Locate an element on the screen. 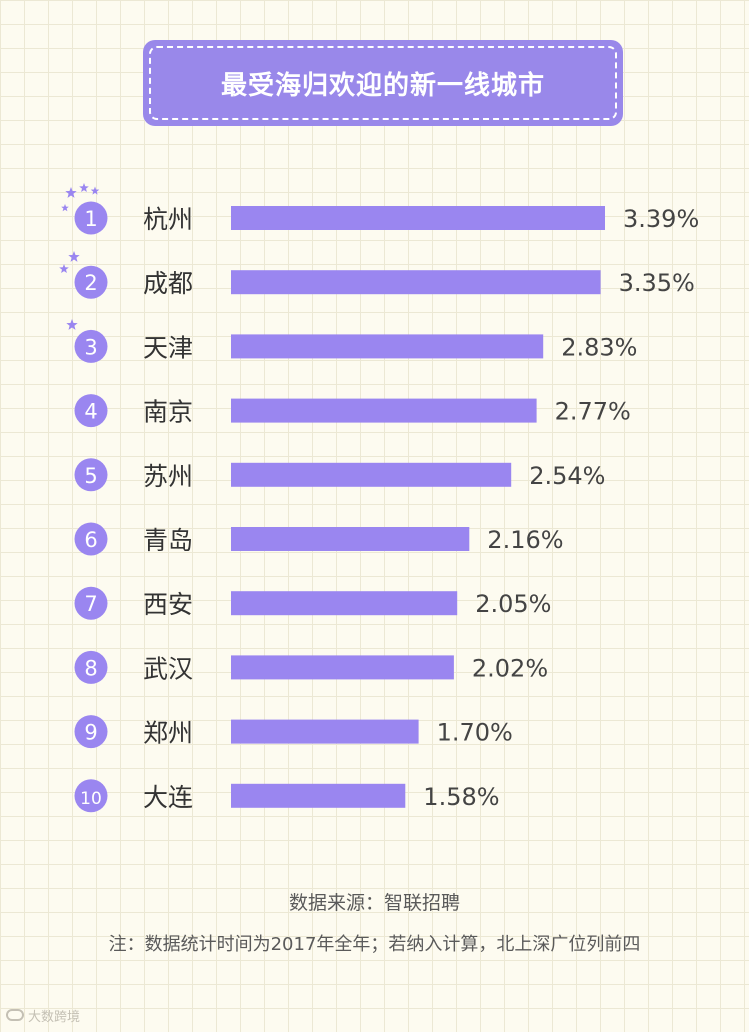 Image resolution: width=749 pixels, height=1032 pixels. city-label: 青岛 is located at coordinates (168, 540).